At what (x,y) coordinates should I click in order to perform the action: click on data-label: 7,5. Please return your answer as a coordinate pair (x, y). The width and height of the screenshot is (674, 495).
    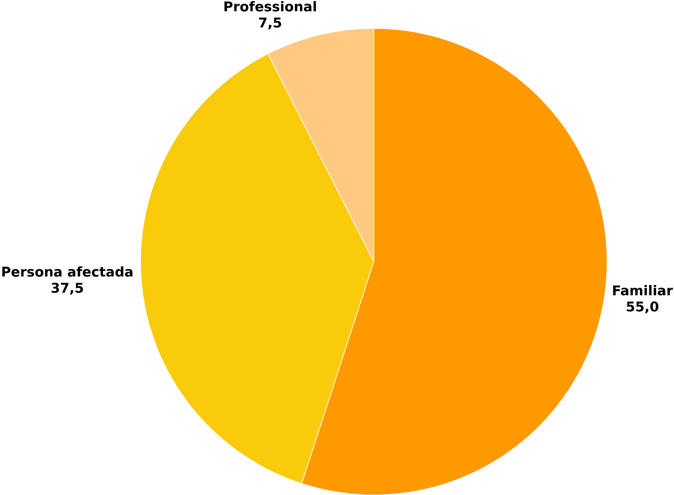
    Looking at the image, I should click on (270, 24).